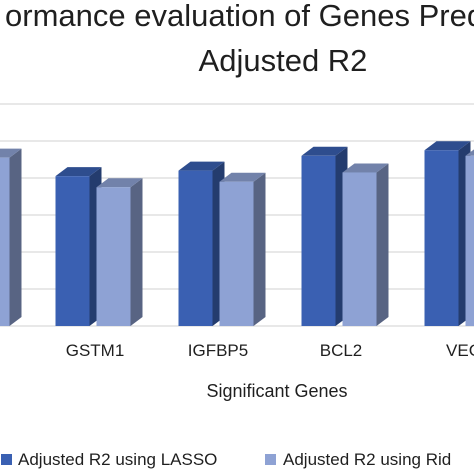 The height and width of the screenshot is (474, 474). Describe the element at coordinates (117, 459) in the screenshot. I see `legend-label-lasso: Adjusted R2 using LASSO` at that location.